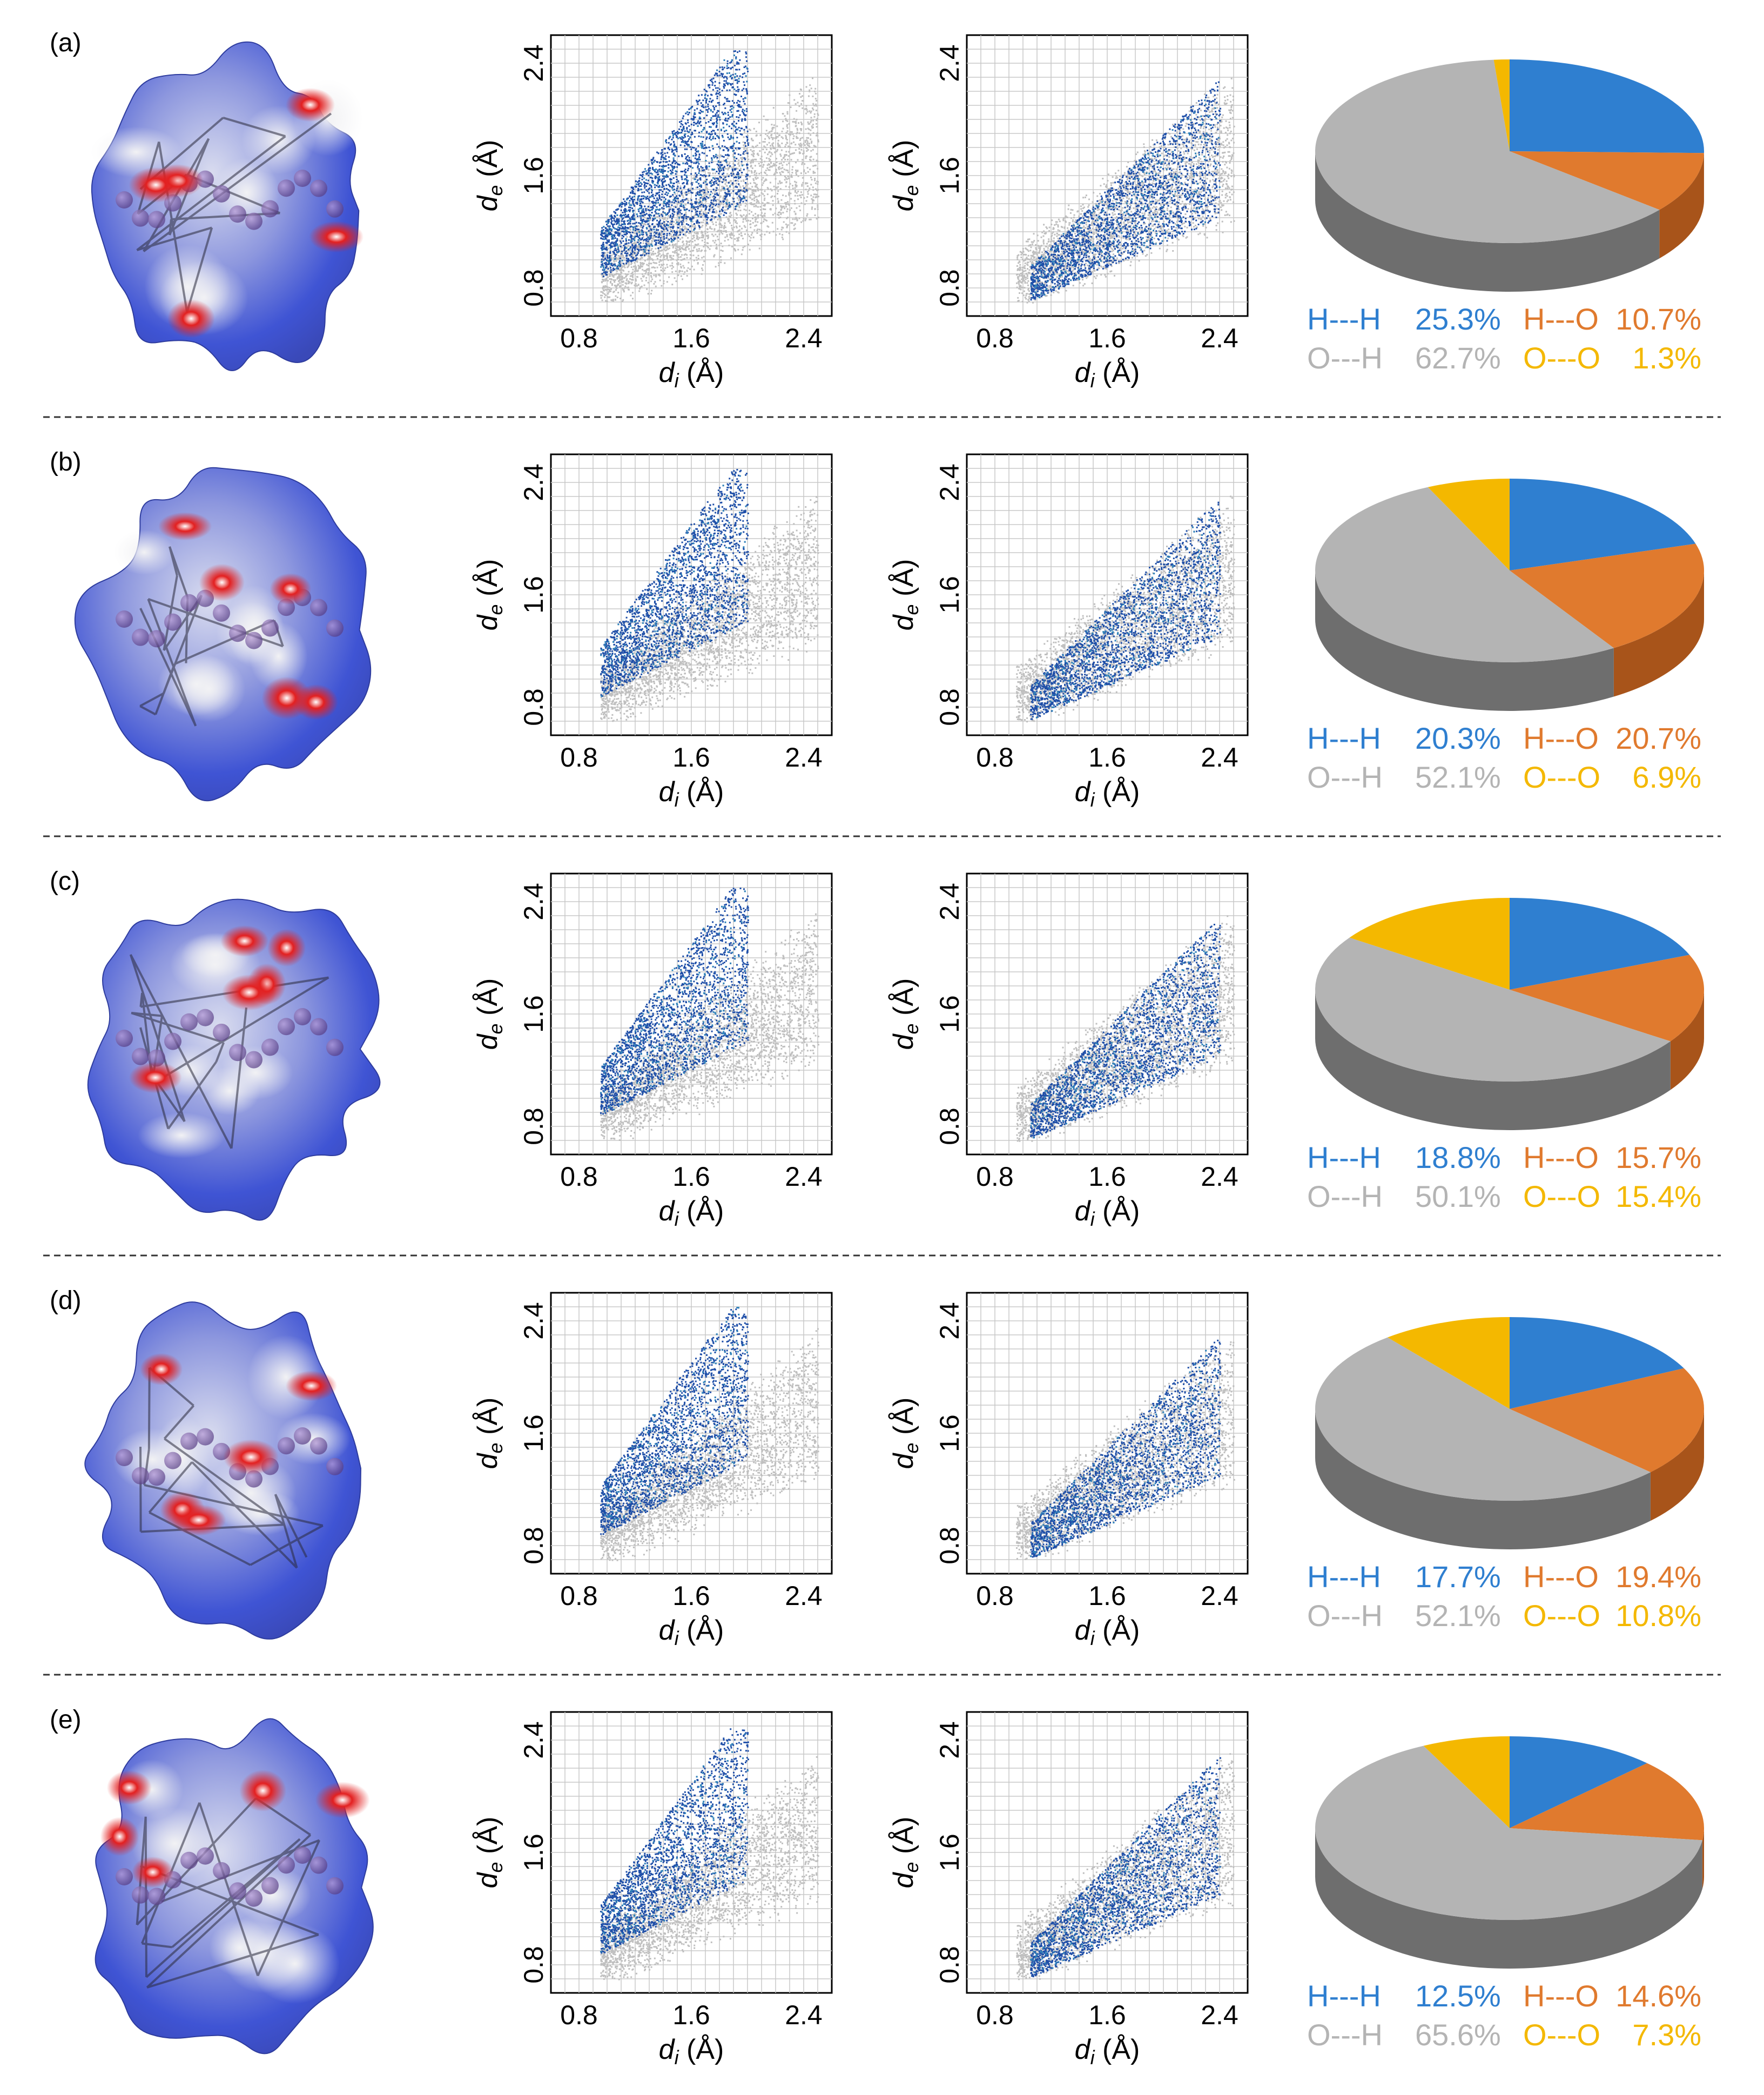 The image size is (1764, 2095). Describe the element at coordinates (1464, 574) in the screenshot. I see `row-pie-slice-o-h` at that location.